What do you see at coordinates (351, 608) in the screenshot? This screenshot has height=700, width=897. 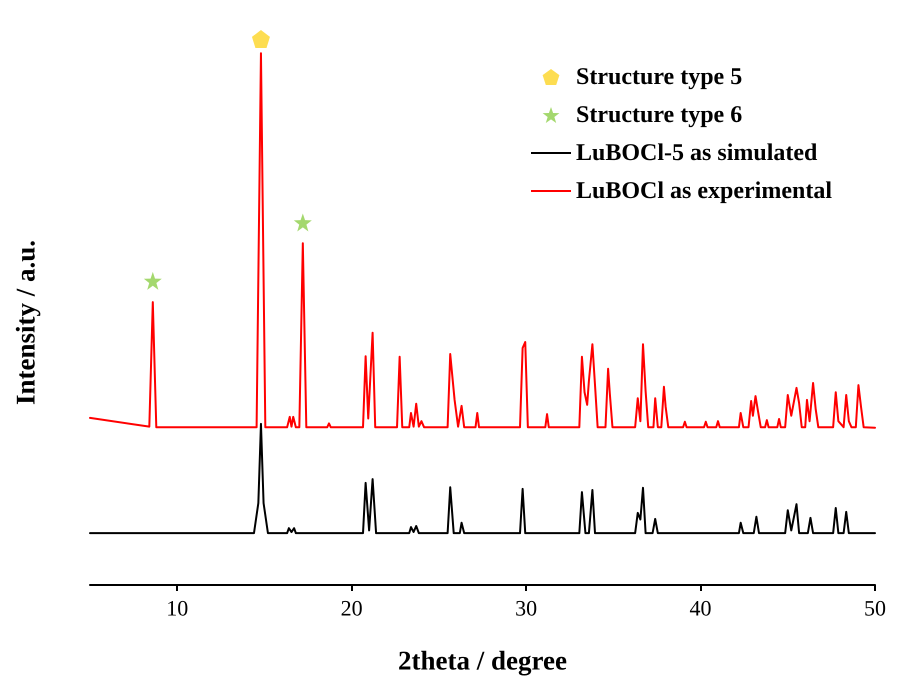 I see `x-tick-label: 20` at bounding box center [351, 608].